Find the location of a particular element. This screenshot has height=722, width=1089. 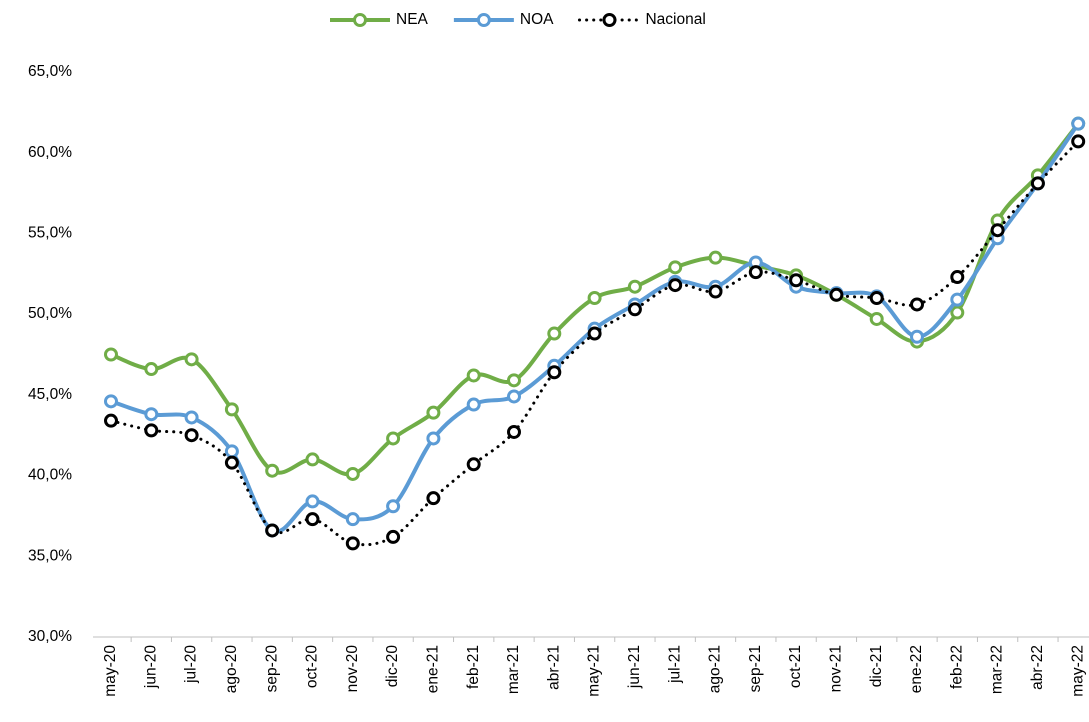

legend-label: NOA is located at coordinates (537, 19).